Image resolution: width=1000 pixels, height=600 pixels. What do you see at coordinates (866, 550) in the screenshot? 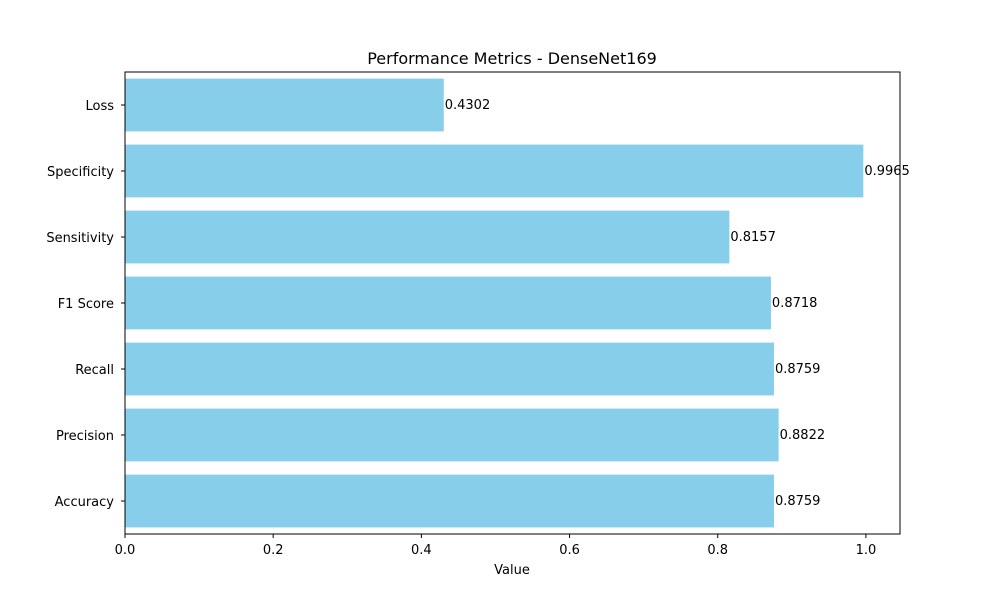
I see `x-tick-label-5: 1.0` at bounding box center [866, 550].